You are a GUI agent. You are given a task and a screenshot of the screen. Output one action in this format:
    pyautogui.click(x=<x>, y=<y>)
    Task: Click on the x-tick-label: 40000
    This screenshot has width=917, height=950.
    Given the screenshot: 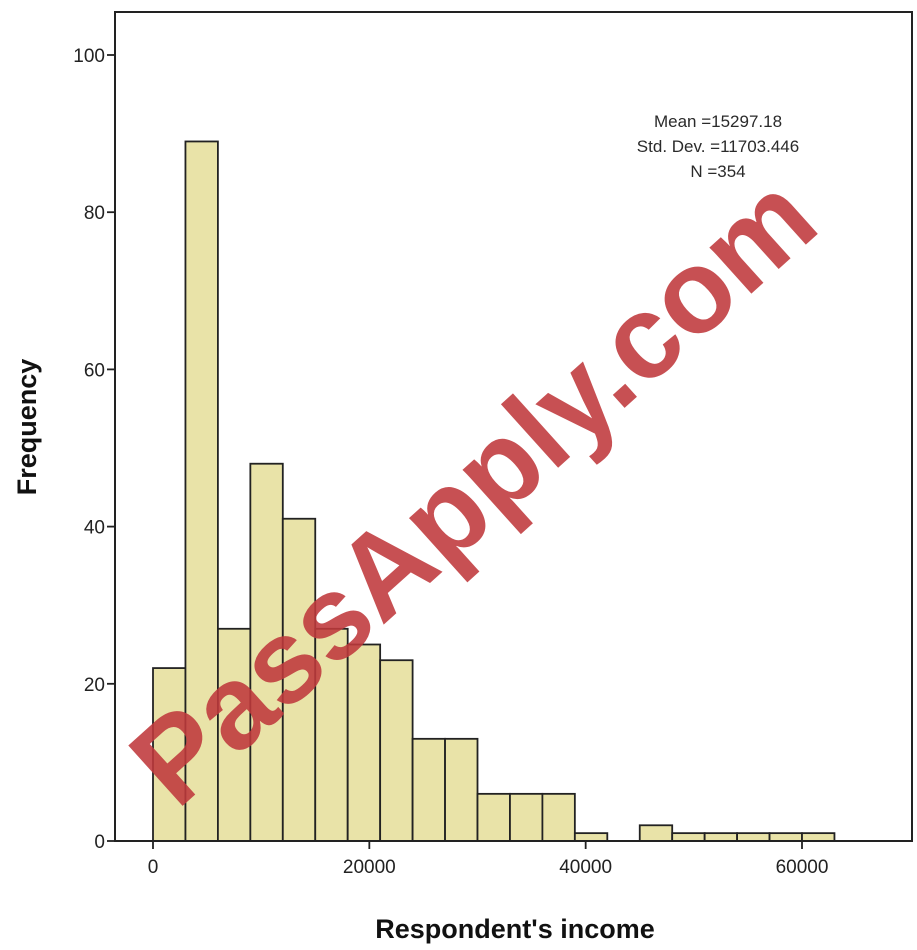 What is the action you would take?
    pyautogui.click(x=585, y=867)
    